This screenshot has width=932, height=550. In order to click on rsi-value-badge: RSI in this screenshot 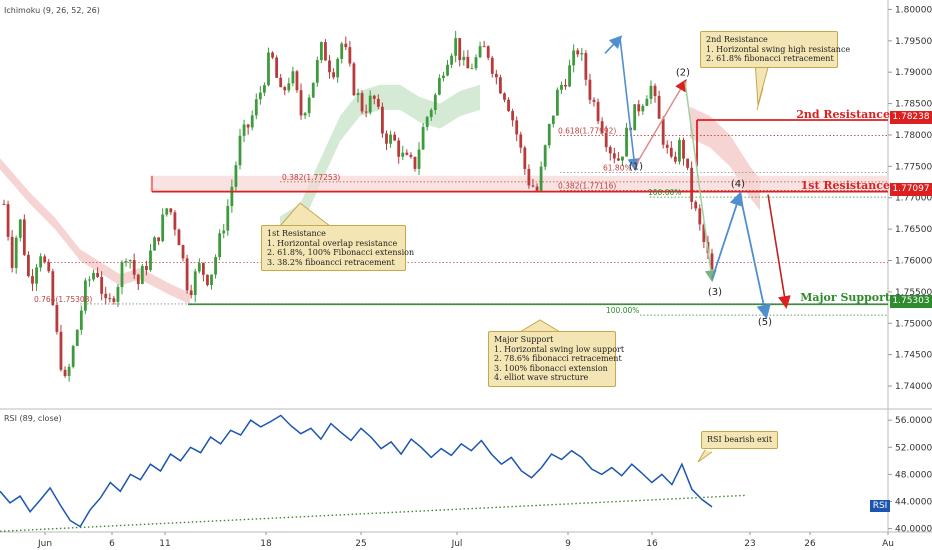, I will do `click(880, 506)`.